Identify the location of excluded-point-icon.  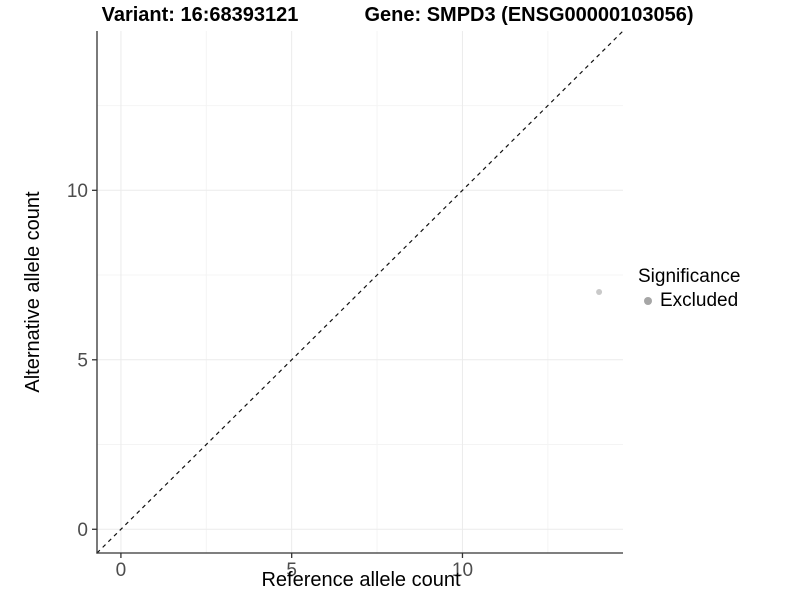
(647, 300).